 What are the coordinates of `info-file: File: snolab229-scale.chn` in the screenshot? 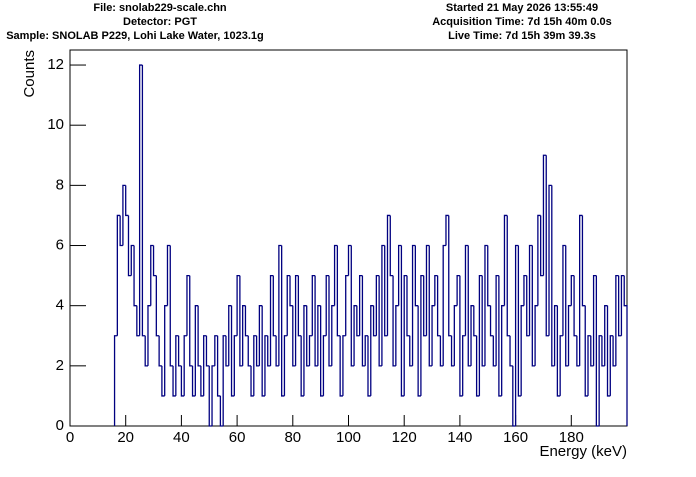 It's located at (160, 8).